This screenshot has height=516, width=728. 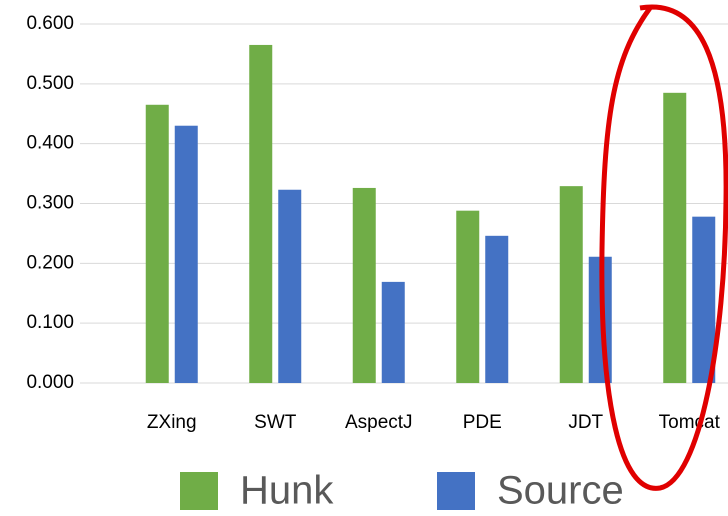 I want to click on x-tick-label: Tomcat, so click(x=690, y=422).